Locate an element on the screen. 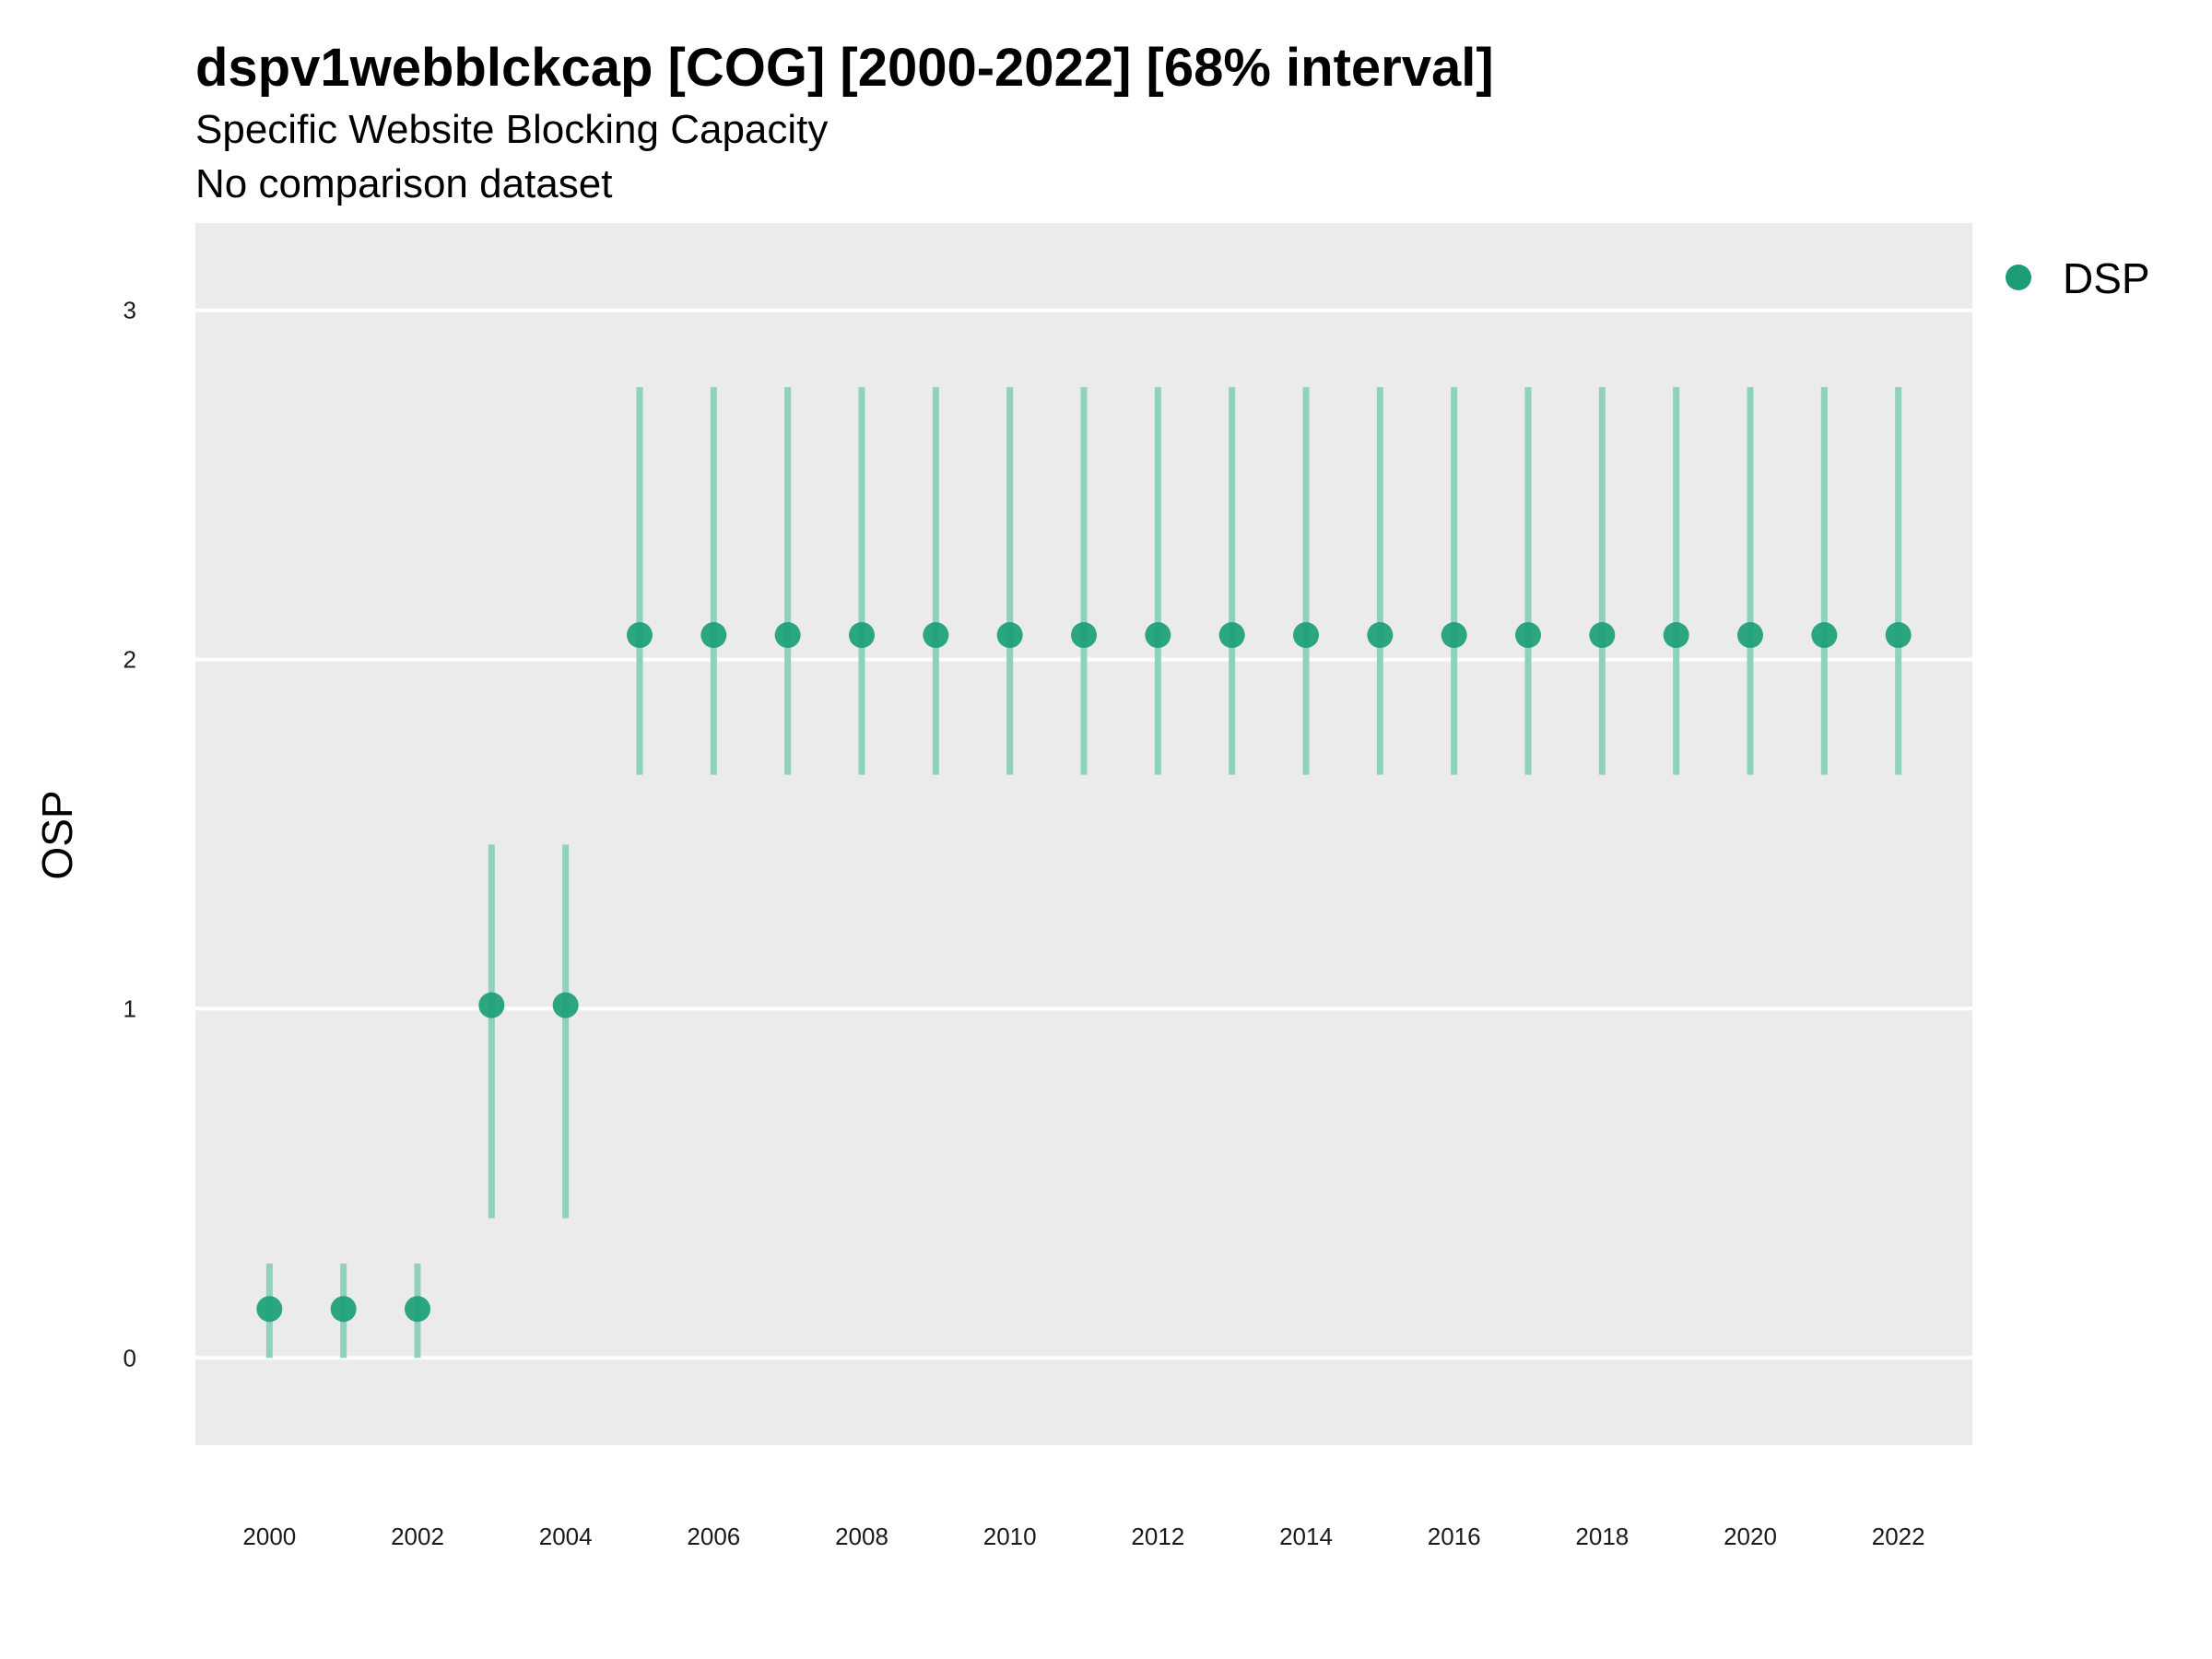 This screenshot has width=2212, height=1659. data-point-2002 is located at coordinates (417, 1309).